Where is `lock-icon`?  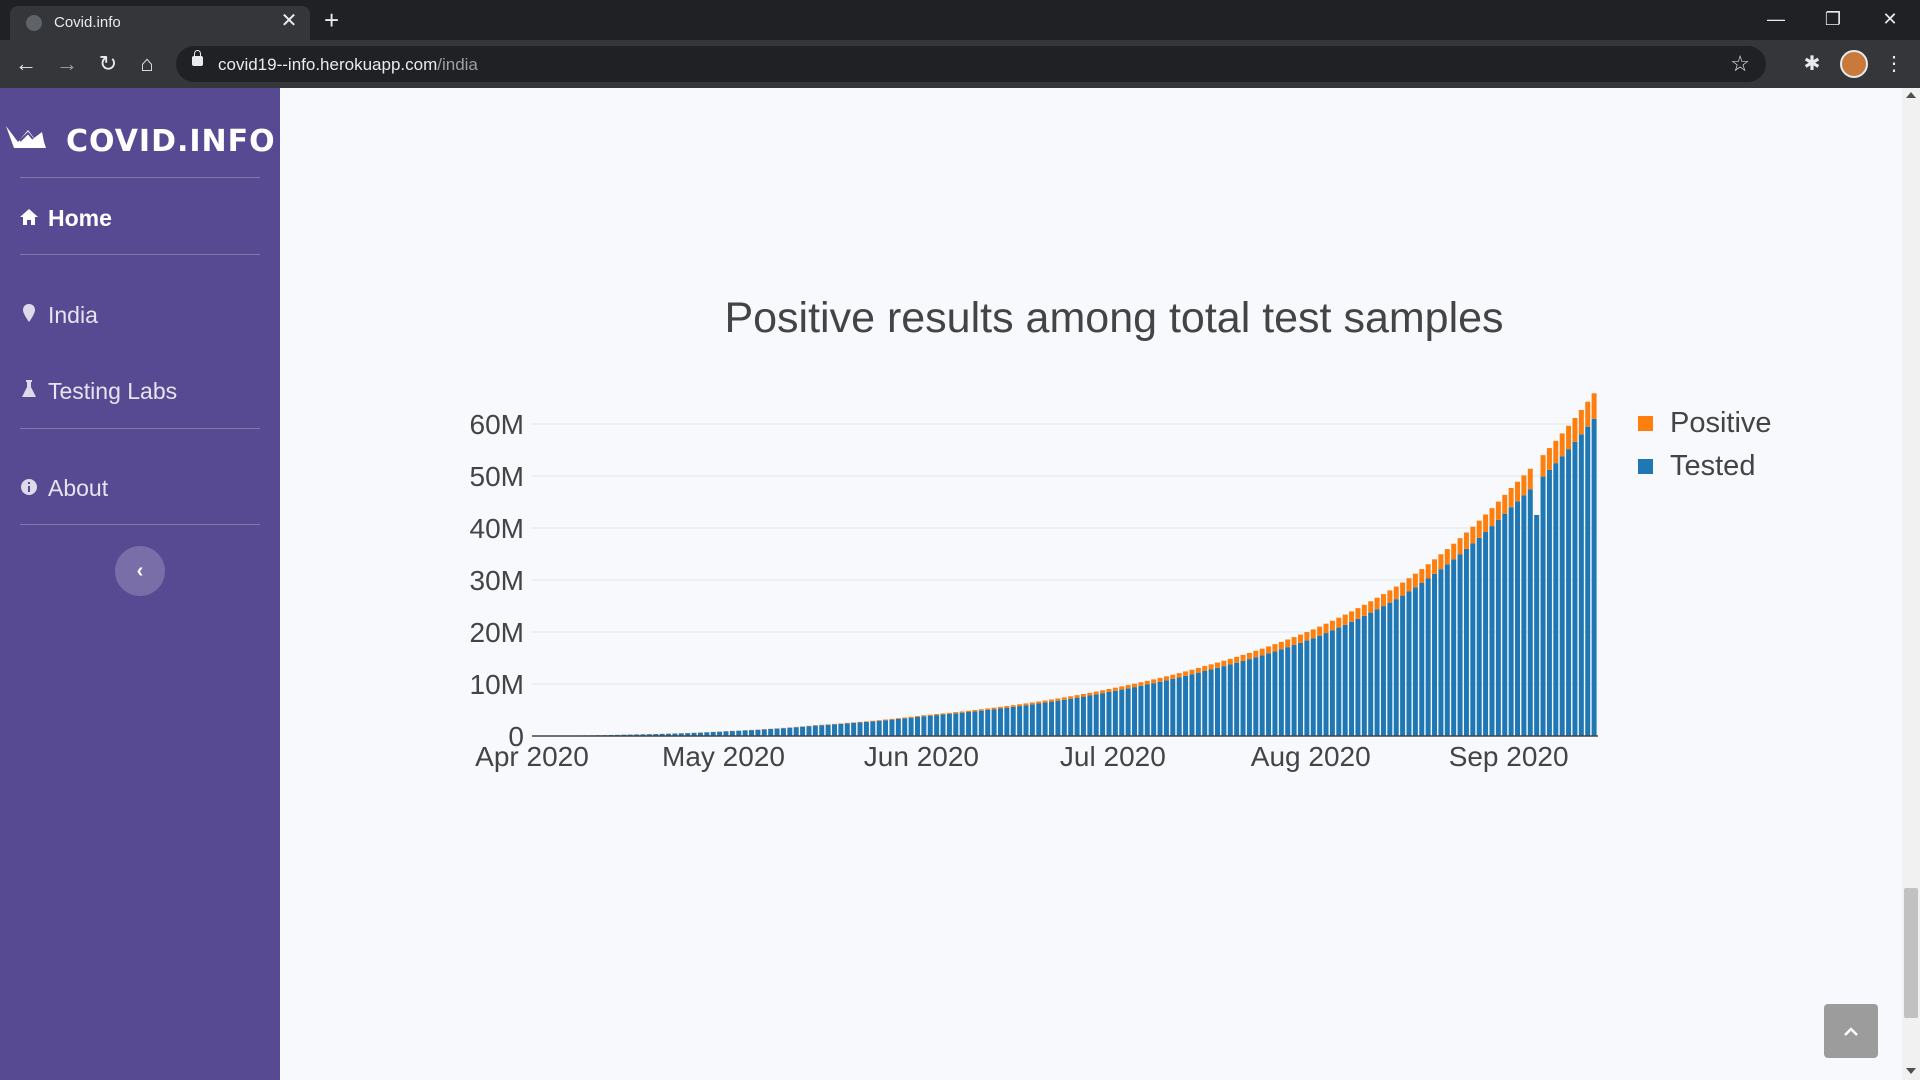
lock-icon is located at coordinates (197, 58).